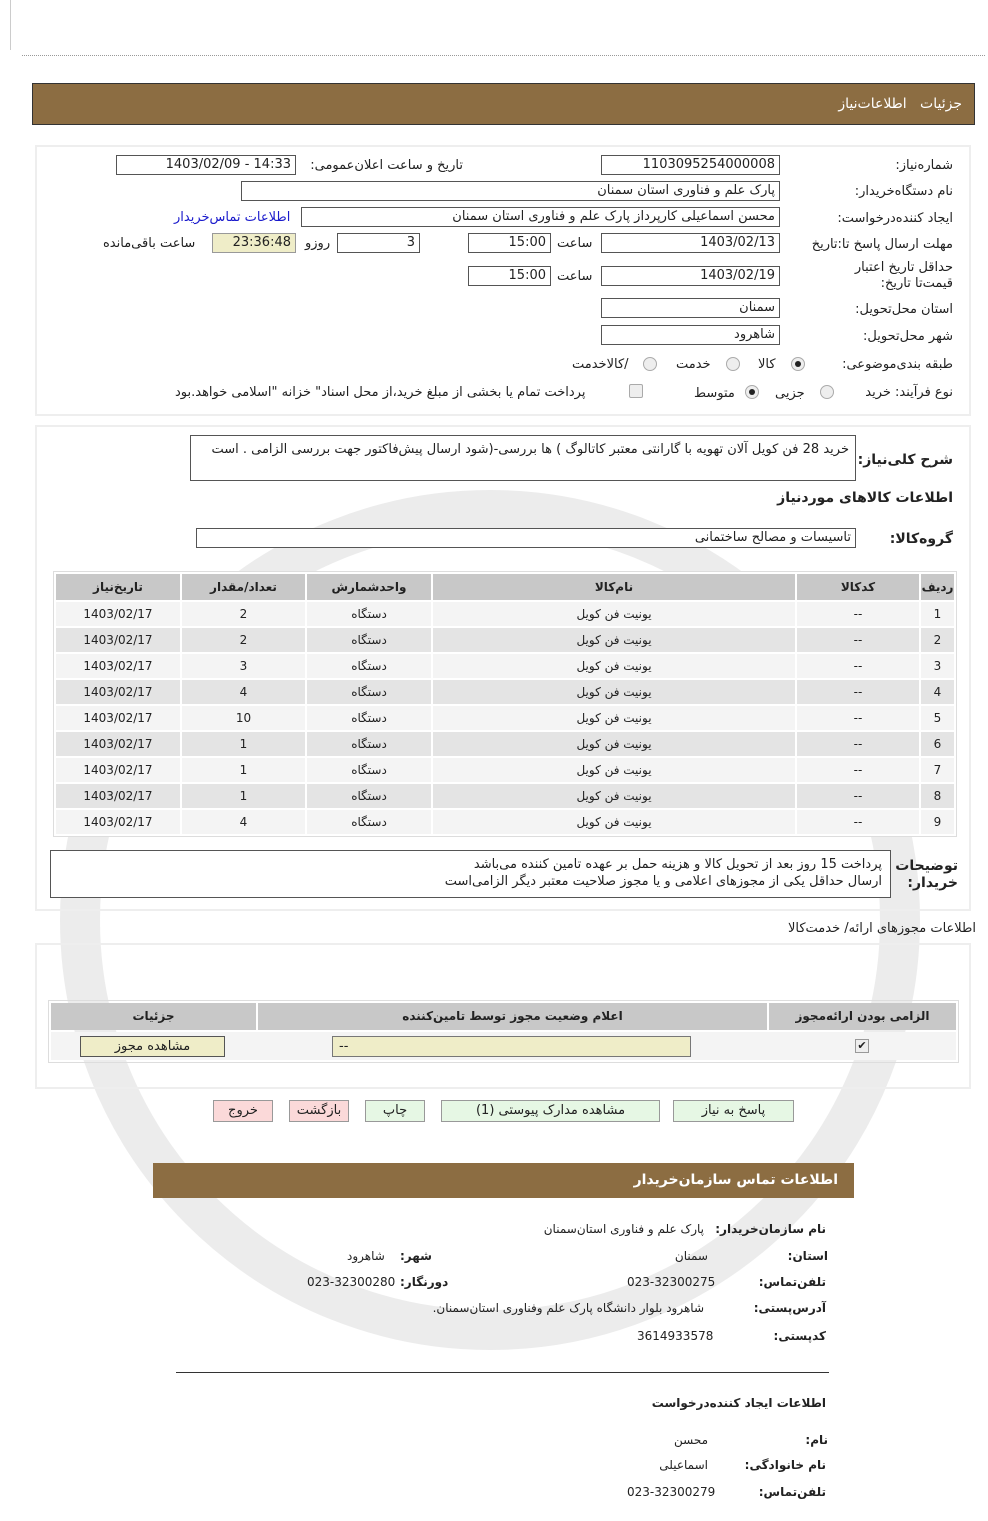  I want to click on province-contact-label: استان:, so click(807, 1256).